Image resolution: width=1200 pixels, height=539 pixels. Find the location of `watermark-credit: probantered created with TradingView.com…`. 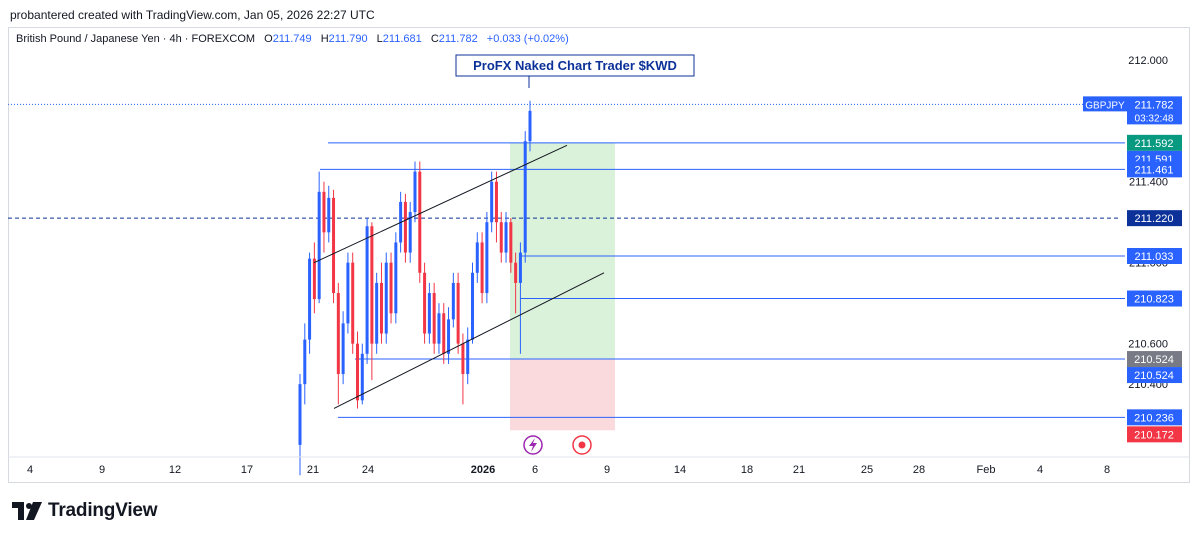

watermark-credit: probantered created with TradingView.com… is located at coordinates (192, 15).